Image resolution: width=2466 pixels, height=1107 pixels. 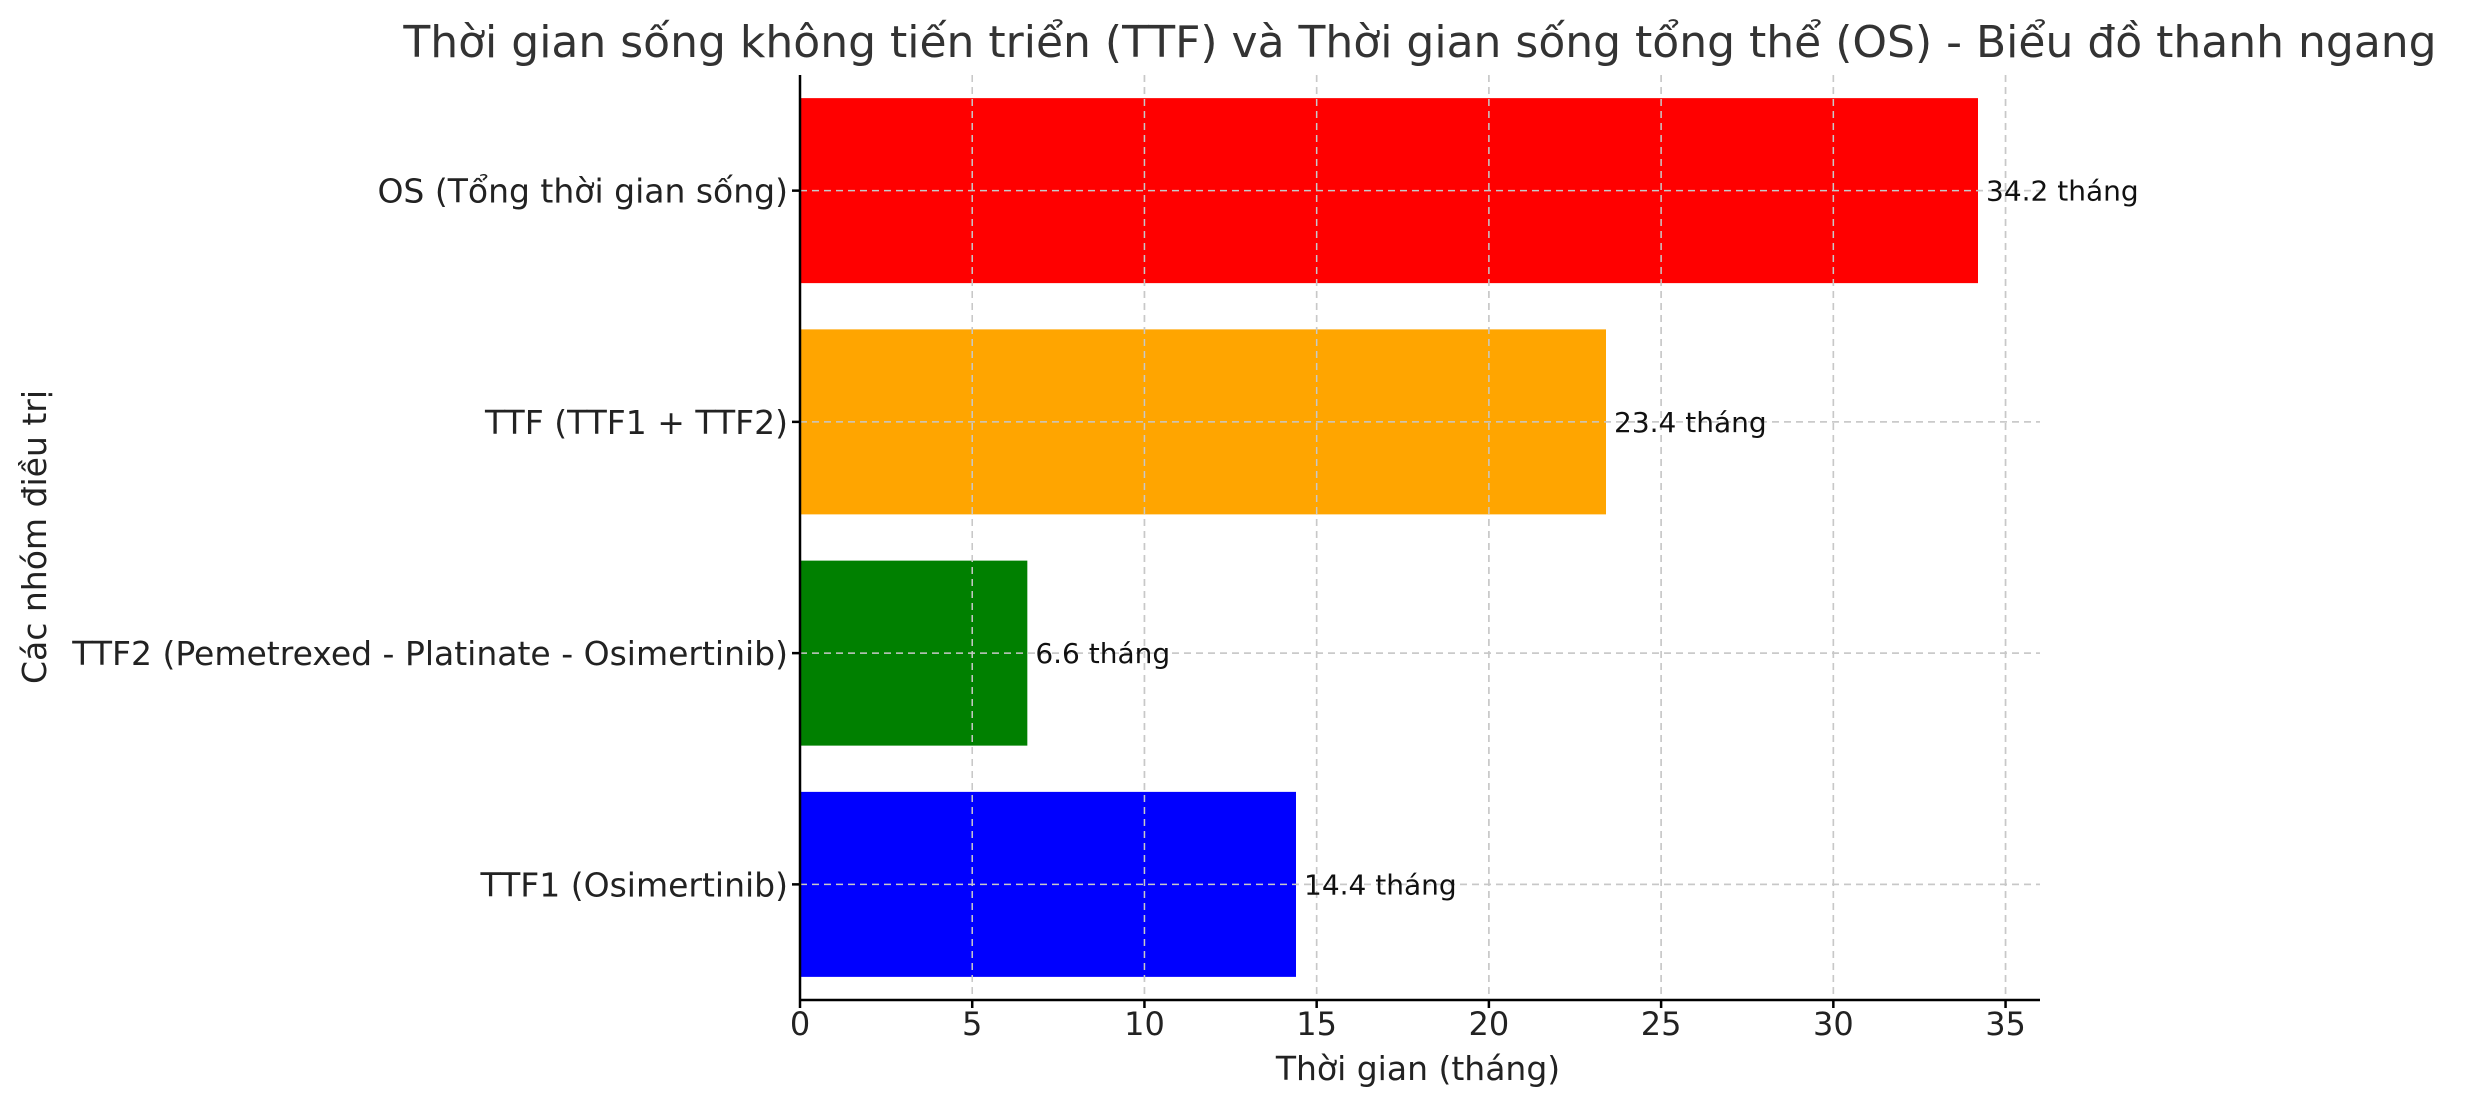 What do you see at coordinates (800, 1024) in the screenshot?
I see `x-tick-label: 0` at bounding box center [800, 1024].